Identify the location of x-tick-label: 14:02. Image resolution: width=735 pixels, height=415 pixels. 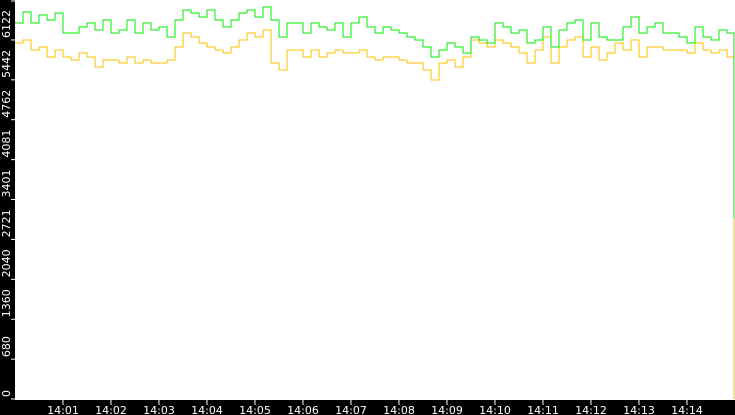
(111, 409).